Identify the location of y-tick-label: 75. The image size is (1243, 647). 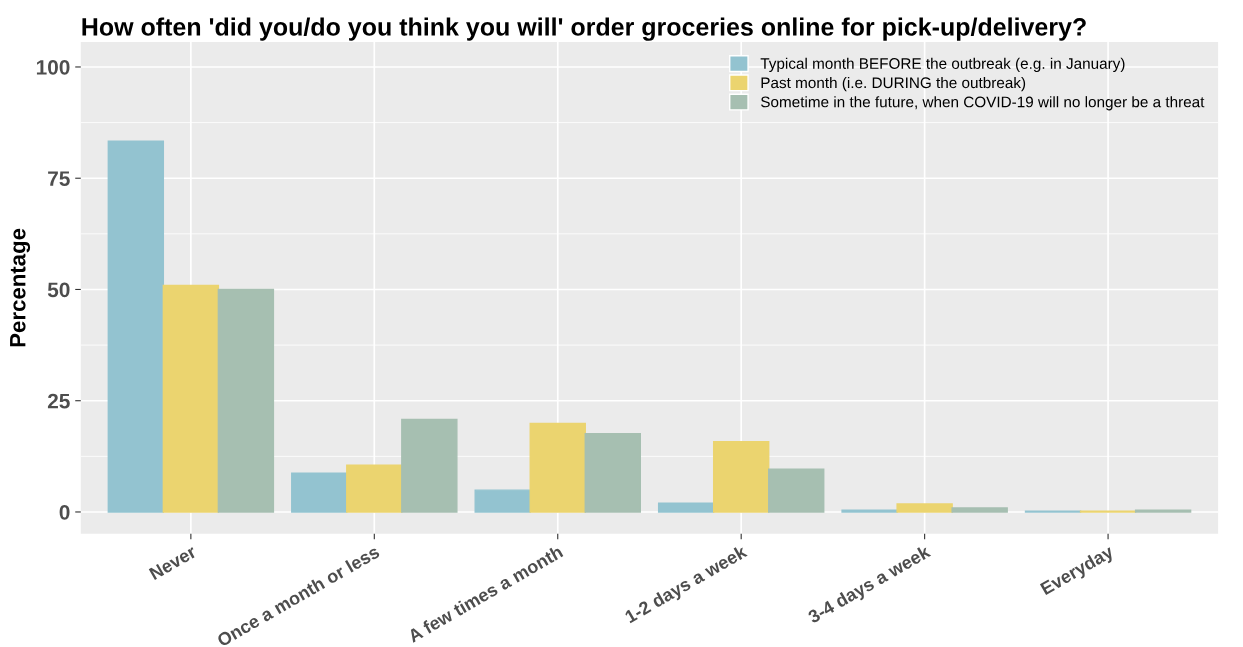
(59, 178).